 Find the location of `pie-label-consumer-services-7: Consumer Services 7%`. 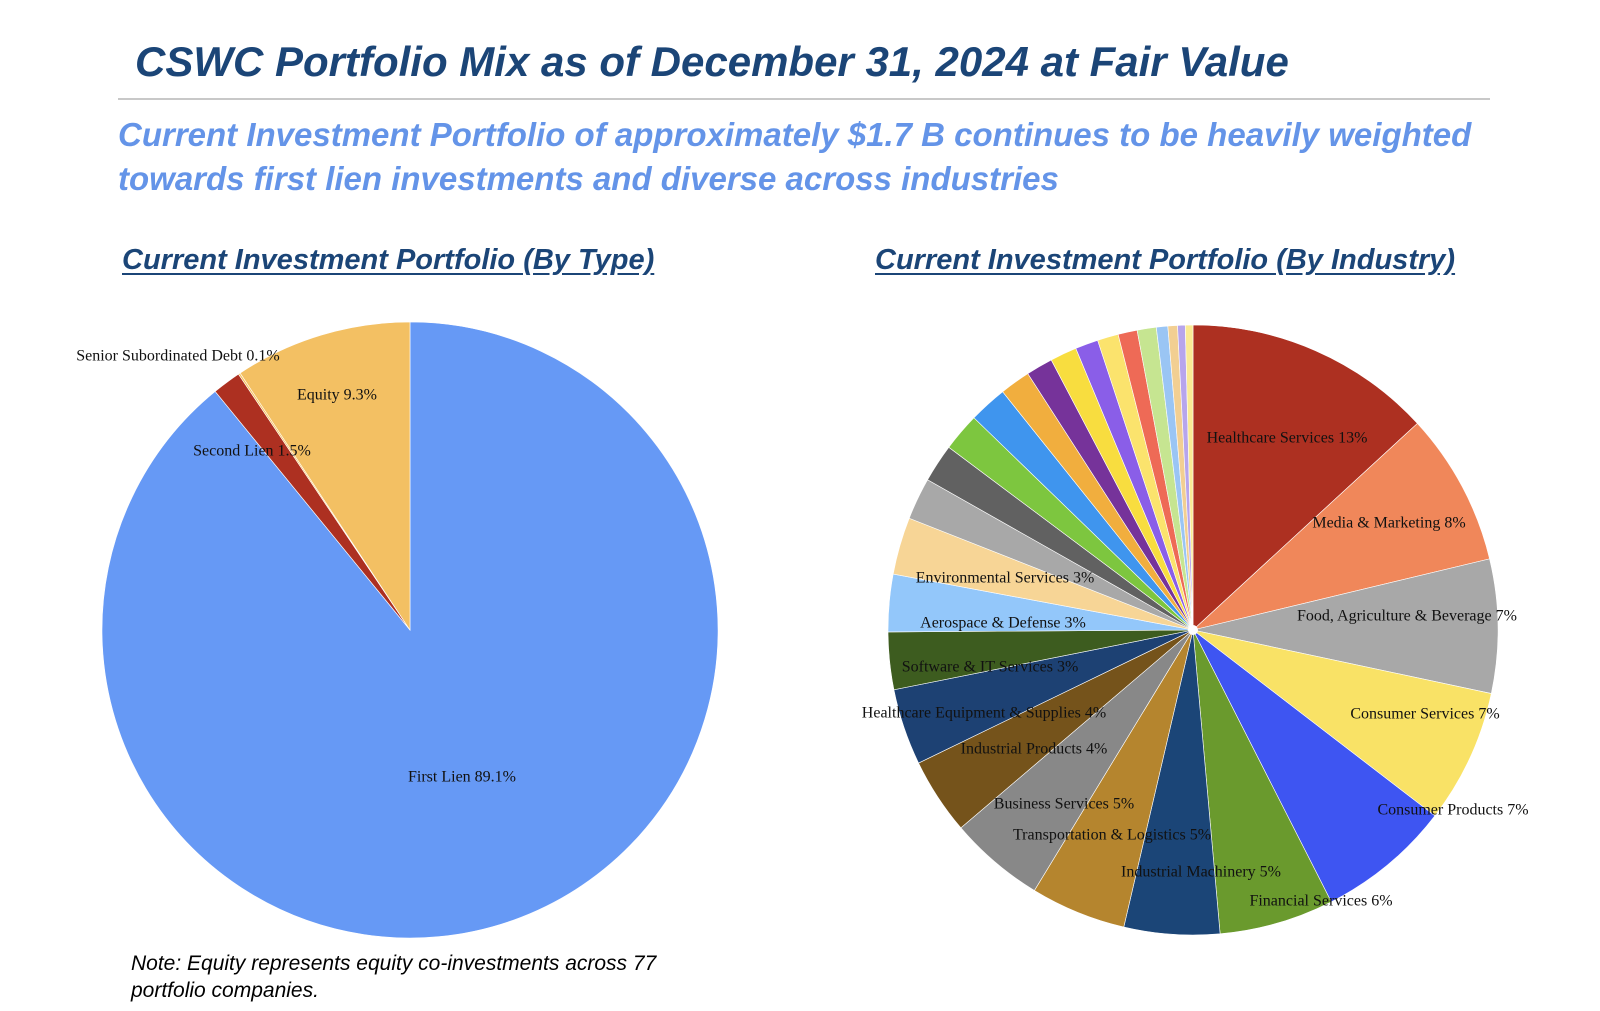

pie-label-consumer-services-7: Consumer Services 7% is located at coordinates (1424, 714).